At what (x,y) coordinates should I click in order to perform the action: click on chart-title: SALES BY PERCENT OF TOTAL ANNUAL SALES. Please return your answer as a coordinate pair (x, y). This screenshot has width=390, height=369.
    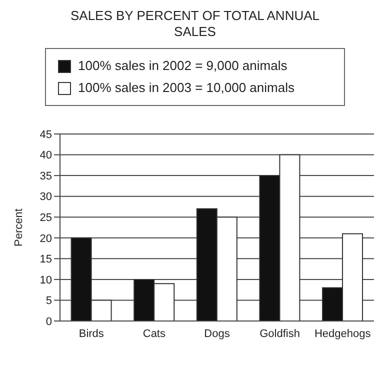
    Looking at the image, I should click on (194, 24).